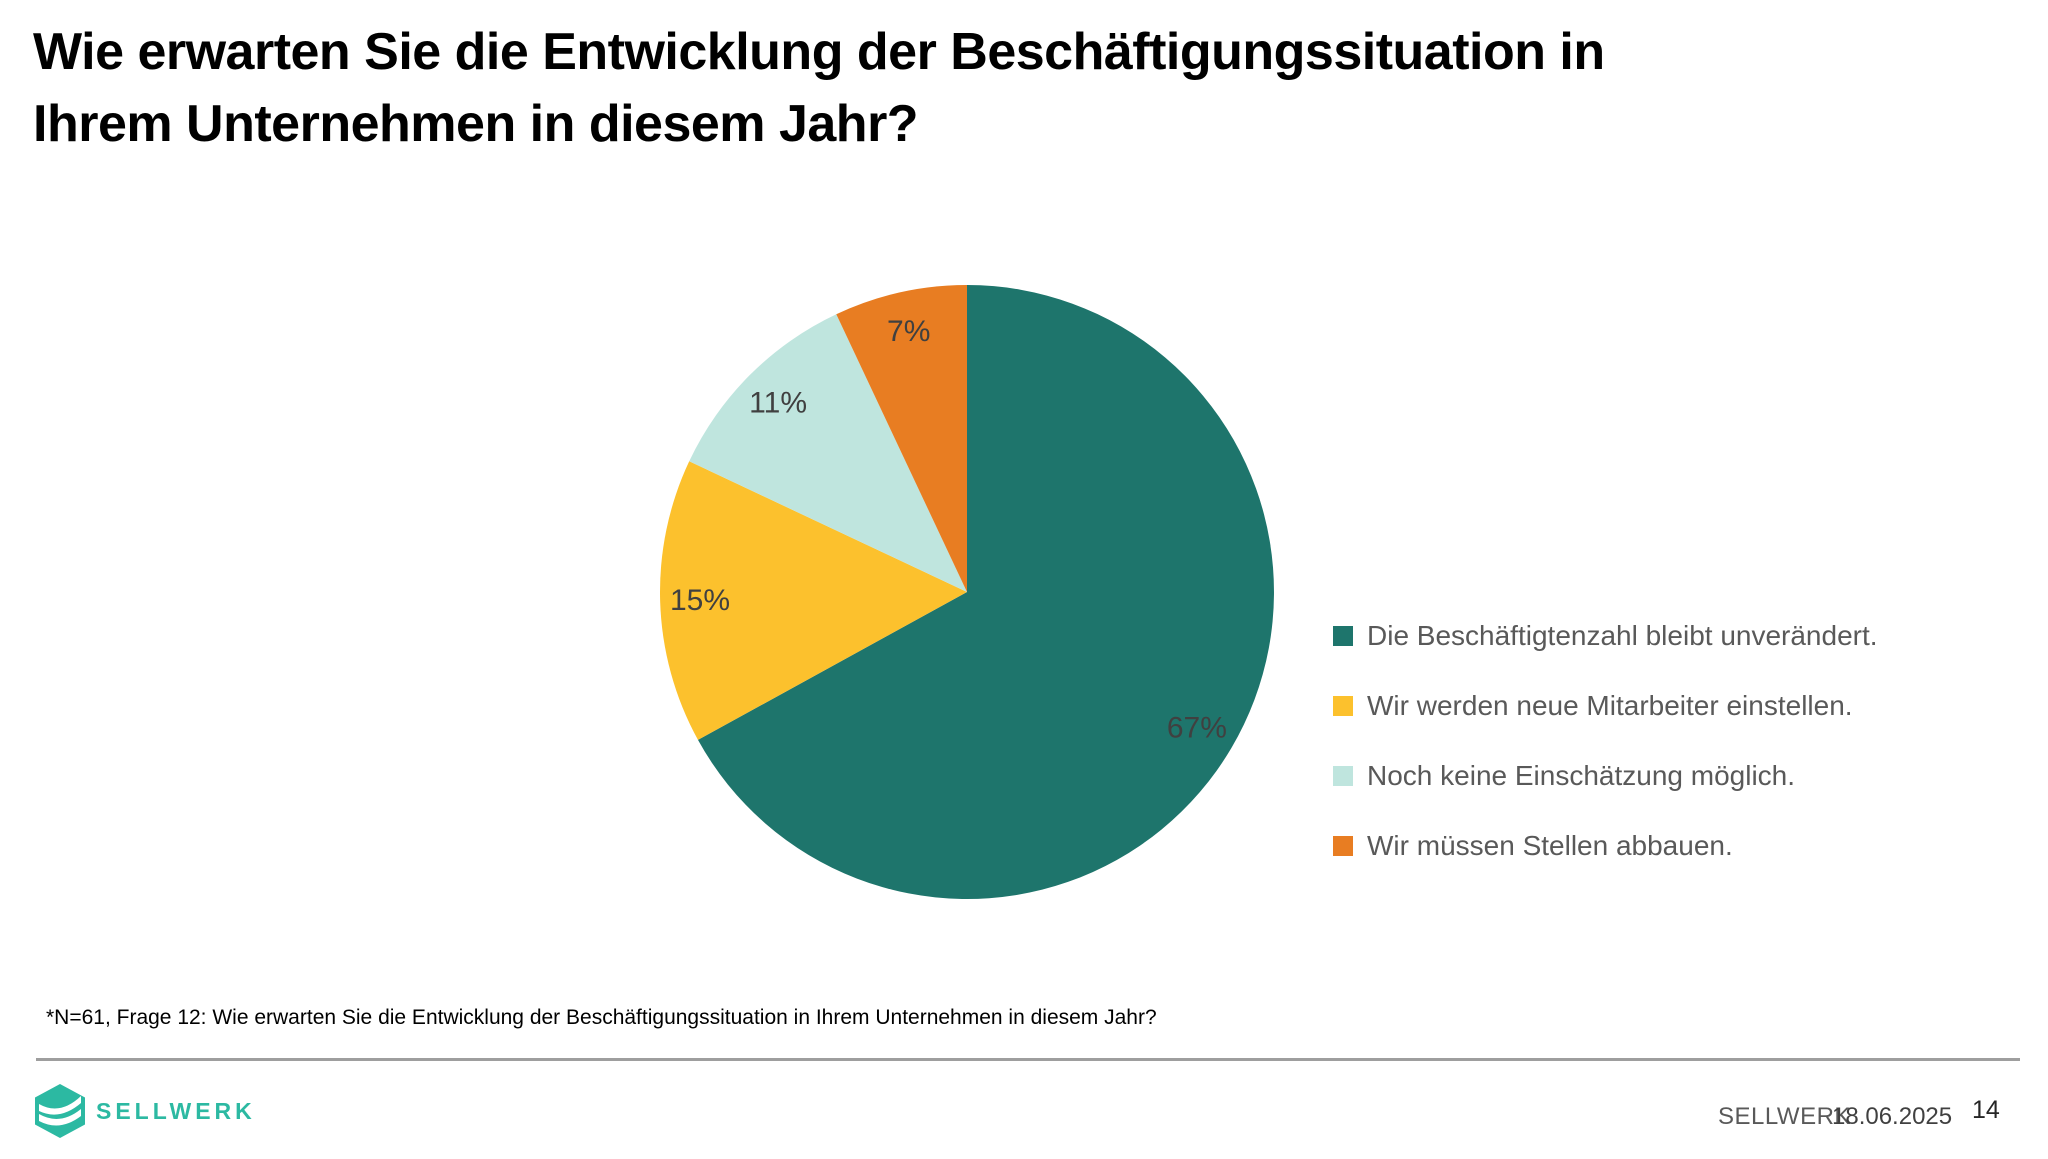 The image size is (2048, 1159). Describe the element at coordinates (176, 1110) in the screenshot. I see `sellwerk-wordmark: SELLWERK` at that location.